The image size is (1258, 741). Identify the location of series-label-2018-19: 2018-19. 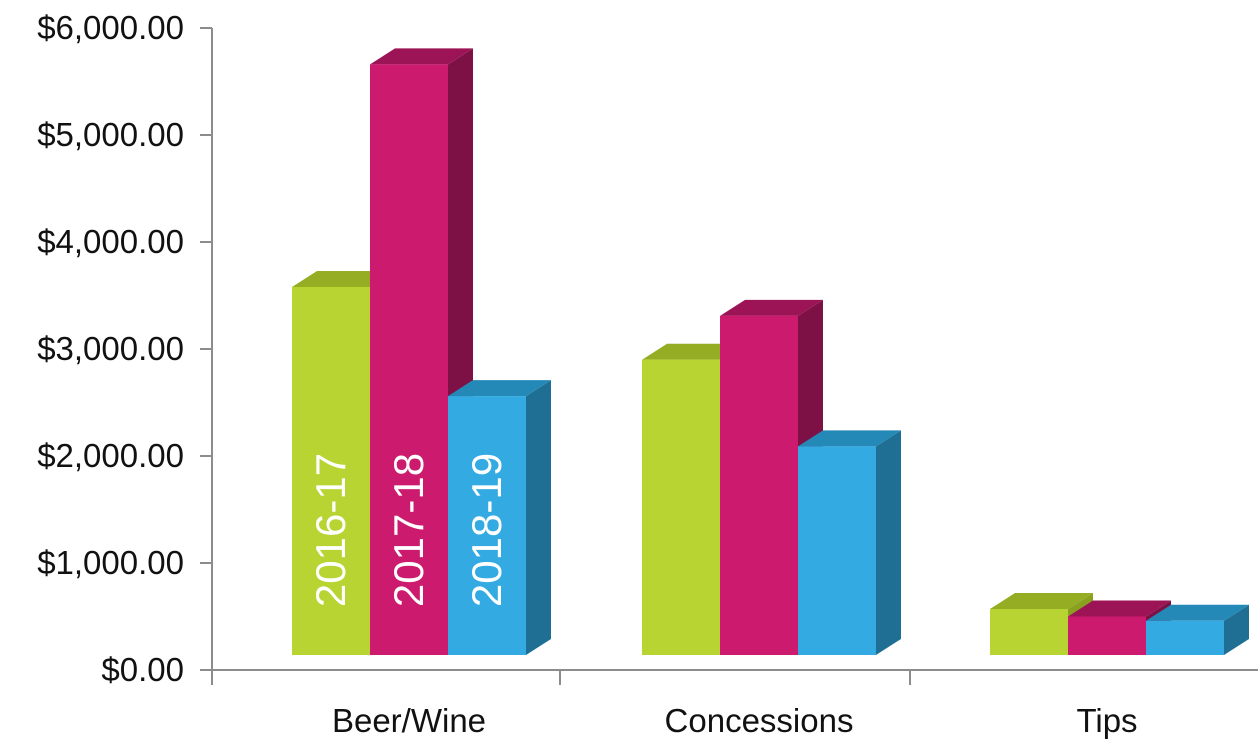
(486, 530).